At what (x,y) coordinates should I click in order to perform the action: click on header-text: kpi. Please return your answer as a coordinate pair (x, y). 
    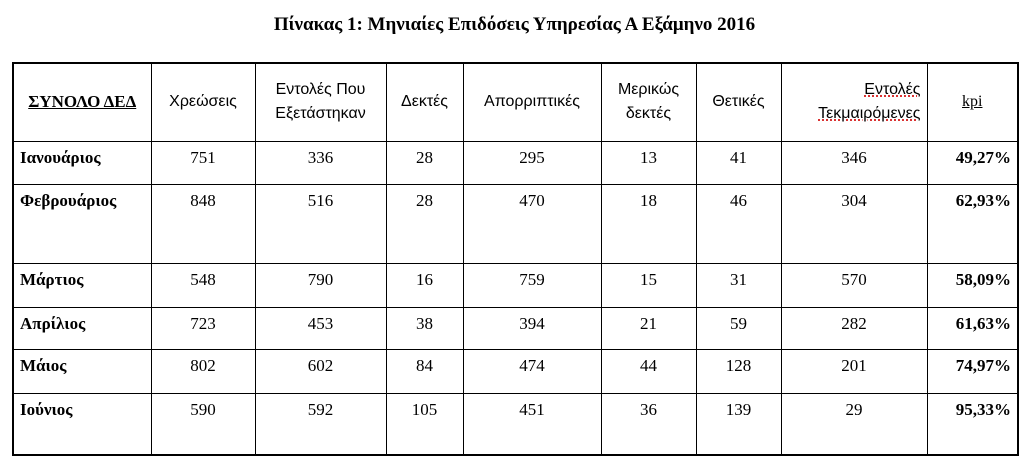
    Looking at the image, I should click on (972, 102).